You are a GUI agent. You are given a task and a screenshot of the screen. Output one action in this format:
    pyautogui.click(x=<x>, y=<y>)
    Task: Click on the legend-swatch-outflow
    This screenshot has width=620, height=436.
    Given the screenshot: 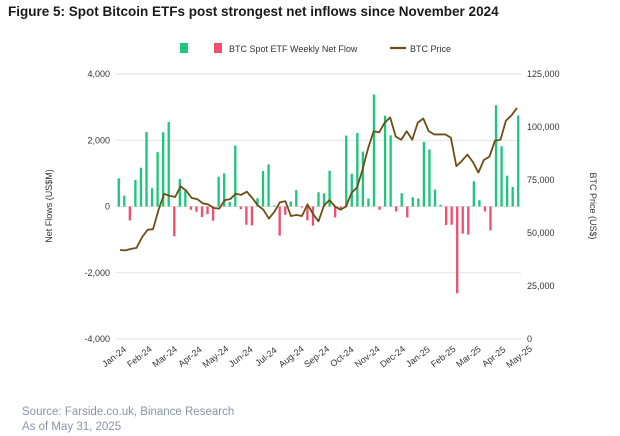 What is the action you would take?
    pyautogui.click(x=218, y=48)
    